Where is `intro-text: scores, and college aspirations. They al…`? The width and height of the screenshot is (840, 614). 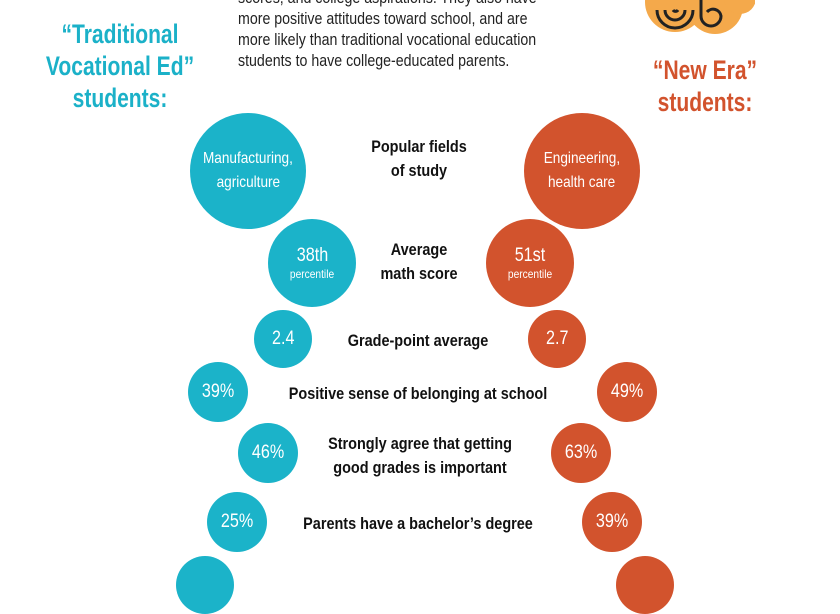
intro-text: scores, and college aspirations. They al… is located at coordinates (387, 35).